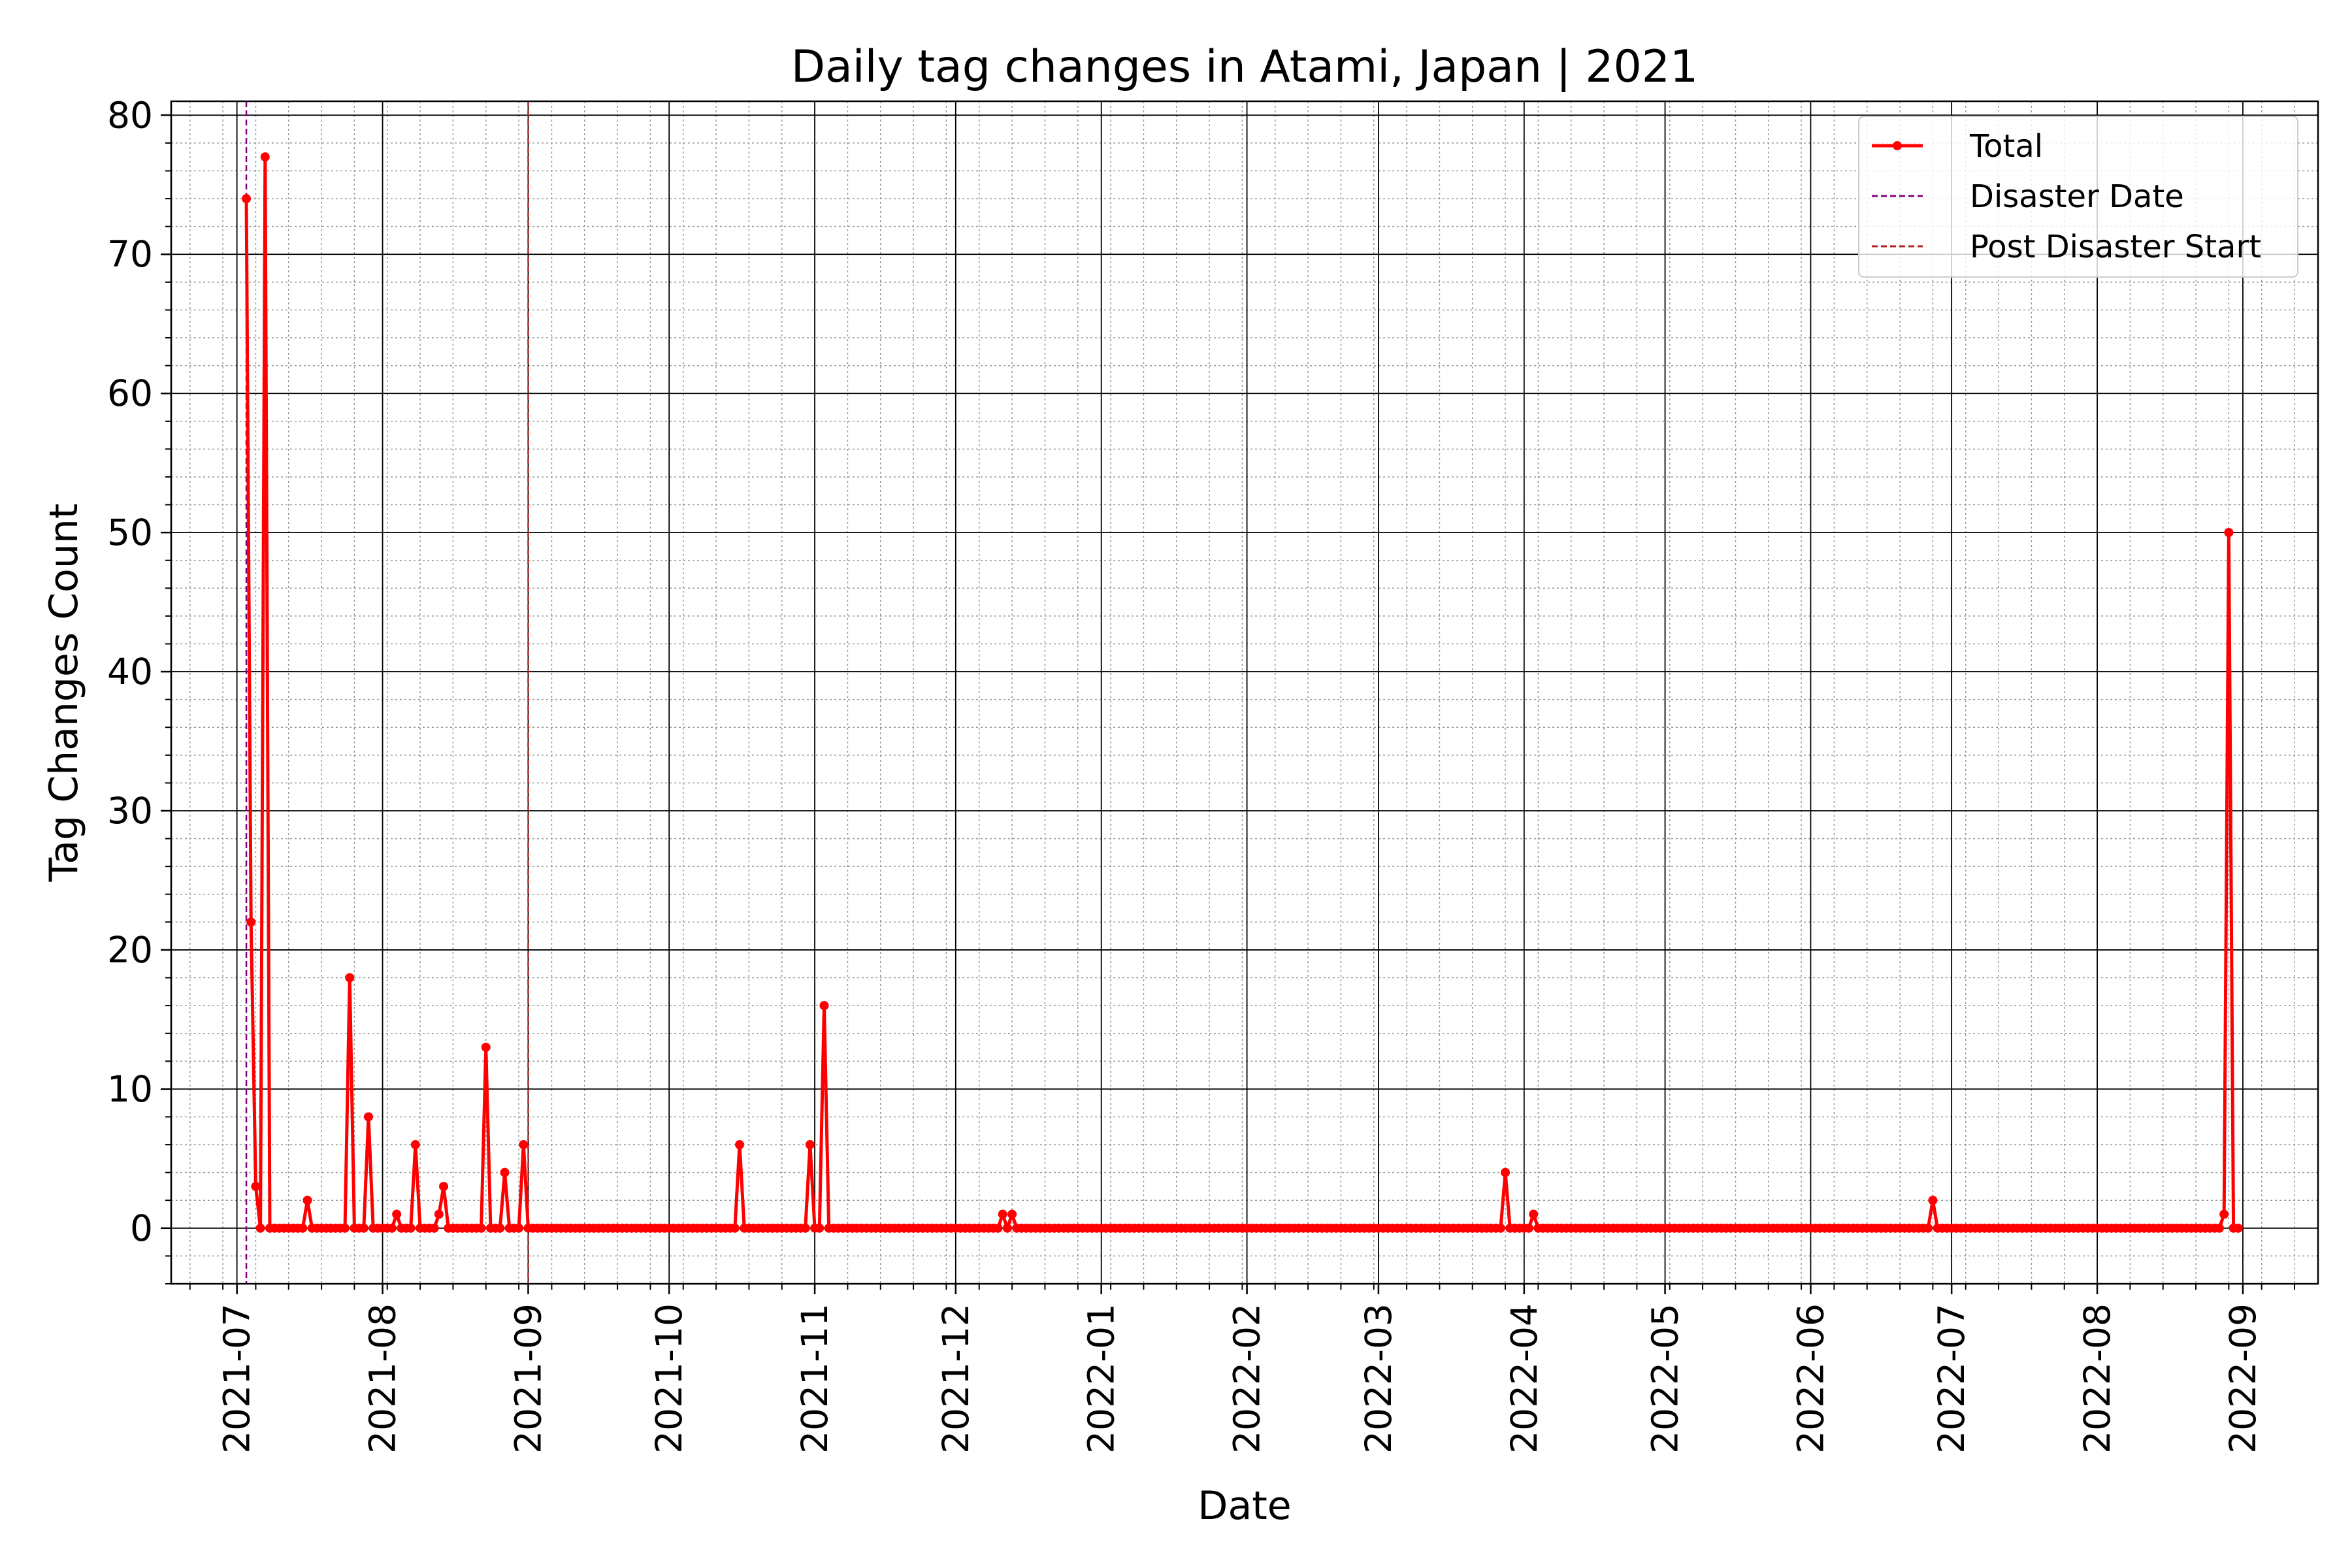  Describe the element at coordinates (1244, 1506) in the screenshot. I see `x-axis-label: Date` at that location.